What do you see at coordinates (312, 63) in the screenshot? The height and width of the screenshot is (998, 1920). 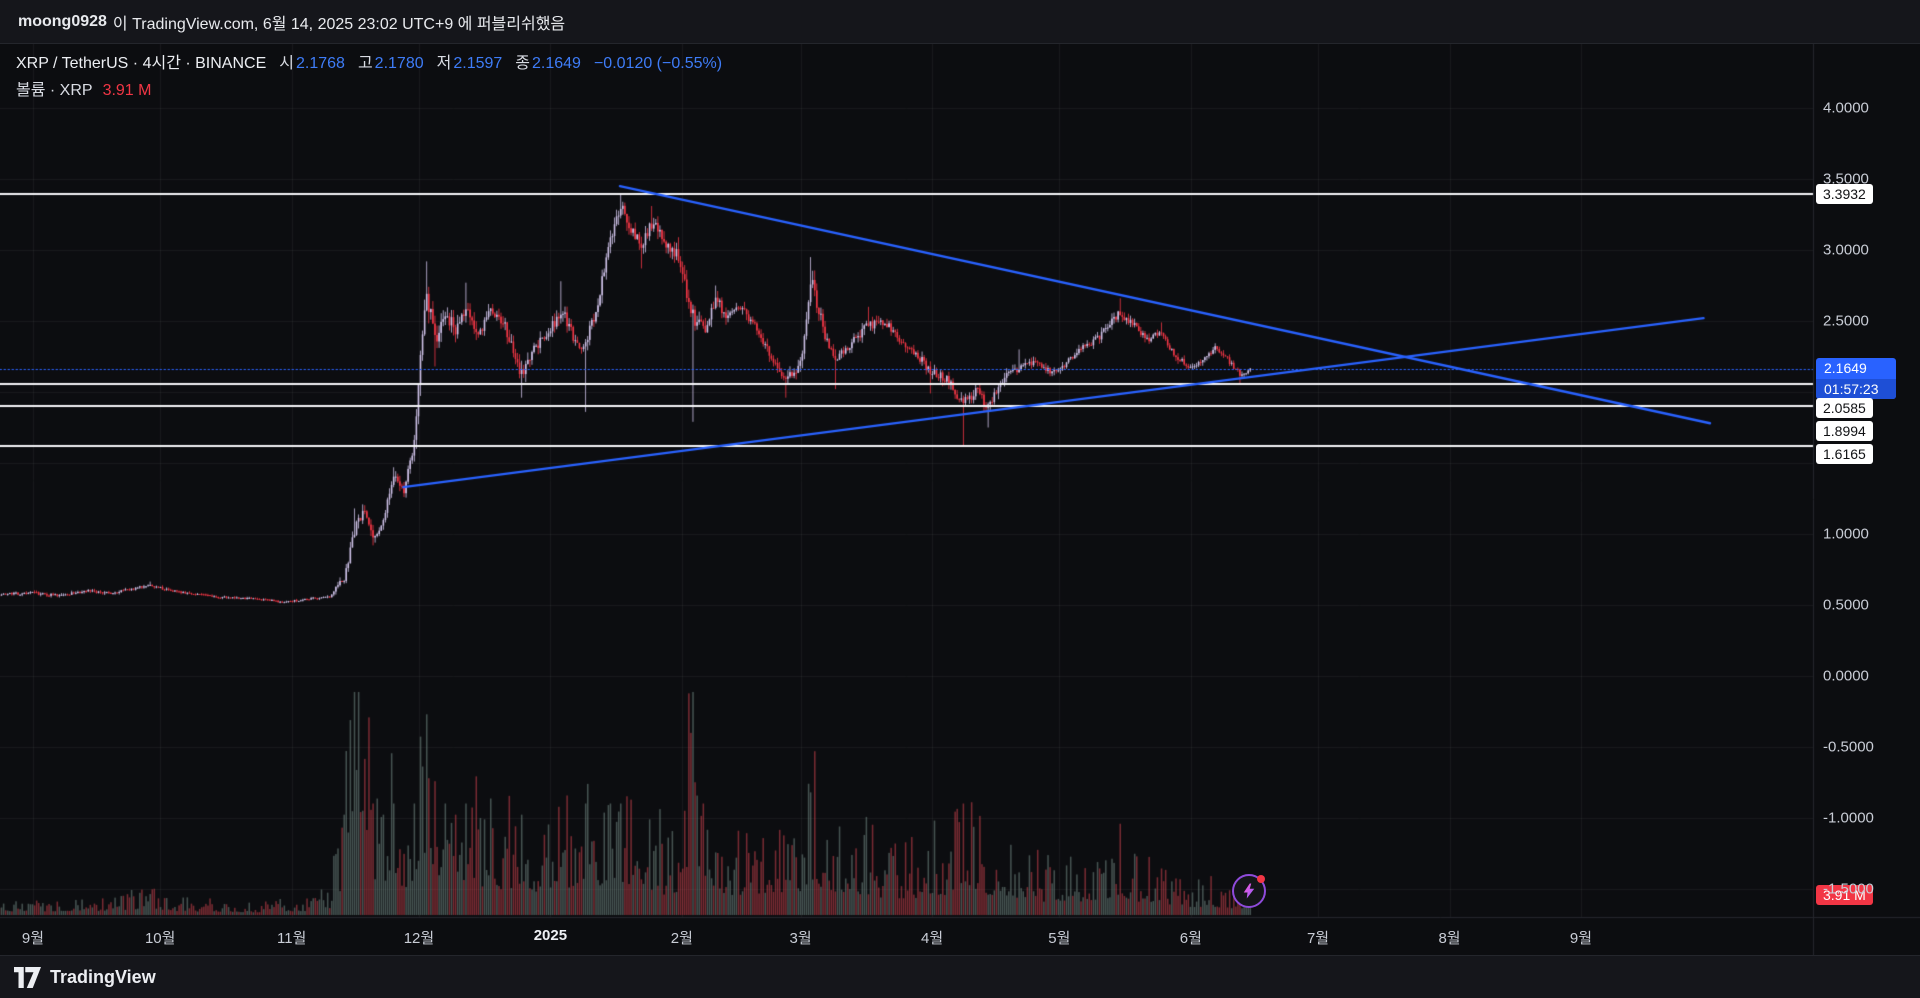 I see `ohlc-open: 시 2.1768` at bounding box center [312, 63].